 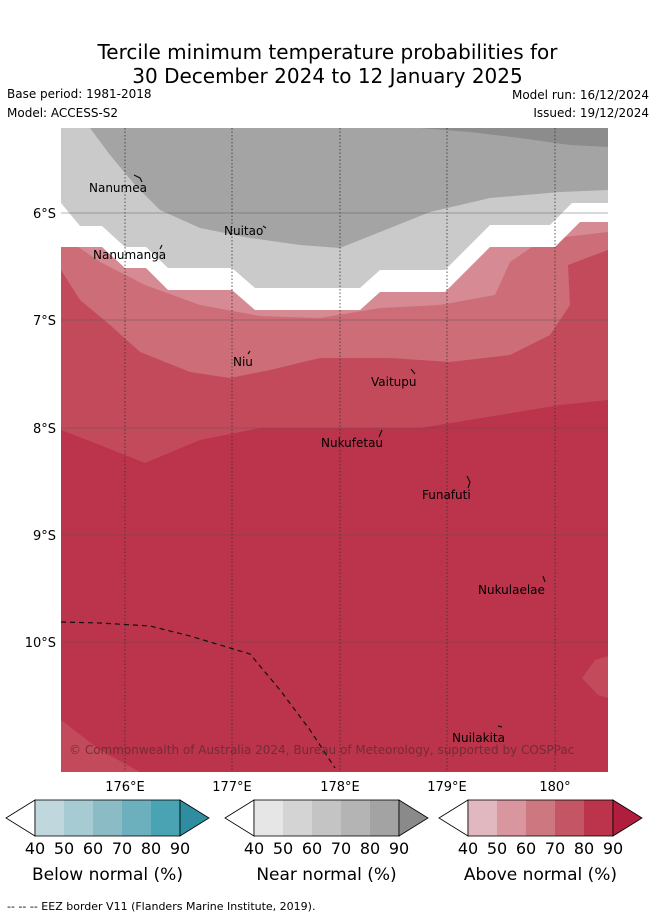 What do you see at coordinates (264, 227) in the screenshot?
I see `island-nuitao-mark` at bounding box center [264, 227].